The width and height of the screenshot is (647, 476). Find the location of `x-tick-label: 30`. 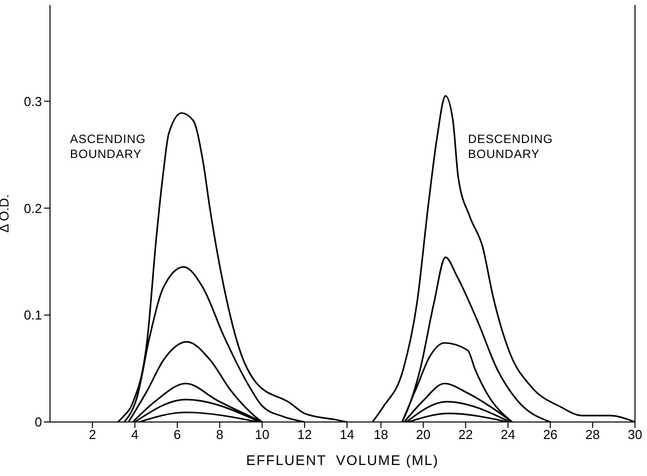

x-tick-label: 30 is located at coordinates (635, 434).